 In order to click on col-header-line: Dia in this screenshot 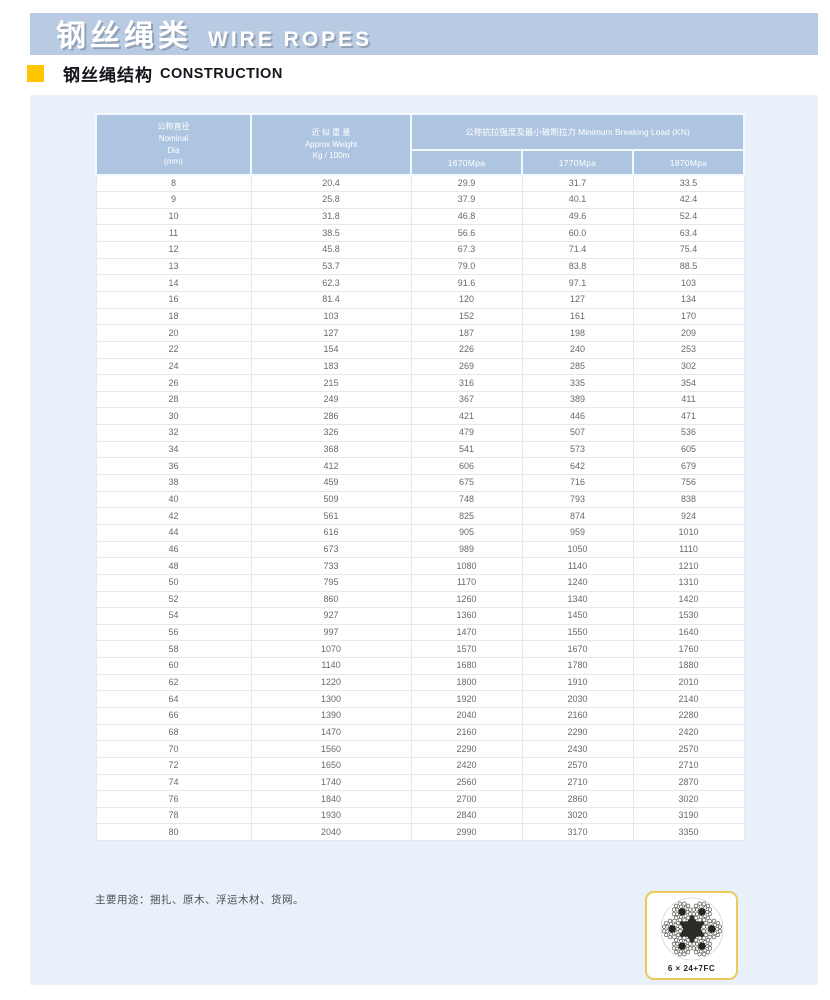, I will do `click(173, 150)`.